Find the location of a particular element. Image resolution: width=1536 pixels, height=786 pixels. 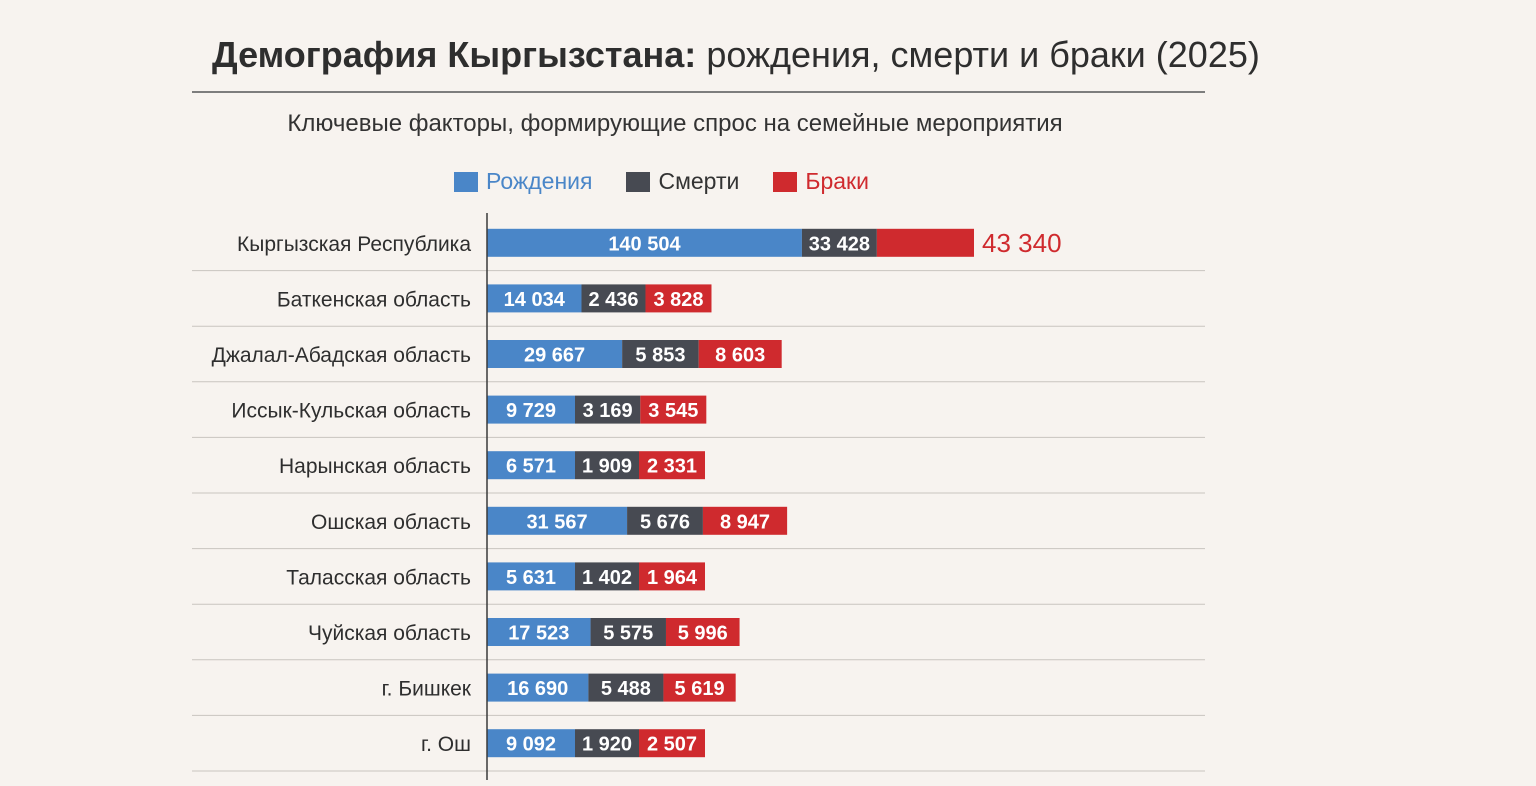

data-label-births: 31 567 is located at coordinates (556, 522).